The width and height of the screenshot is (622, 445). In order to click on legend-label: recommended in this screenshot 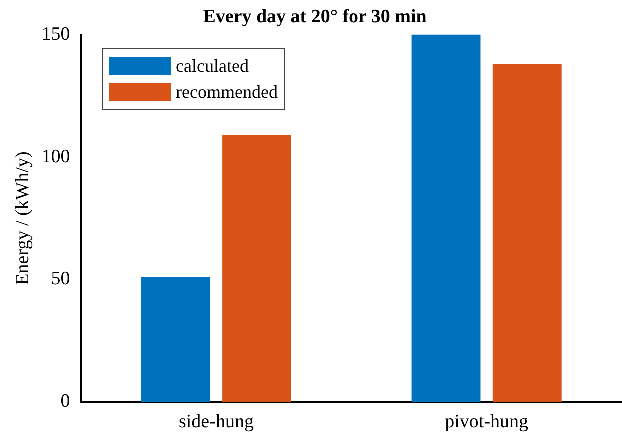, I will do `click(227, 92)`.